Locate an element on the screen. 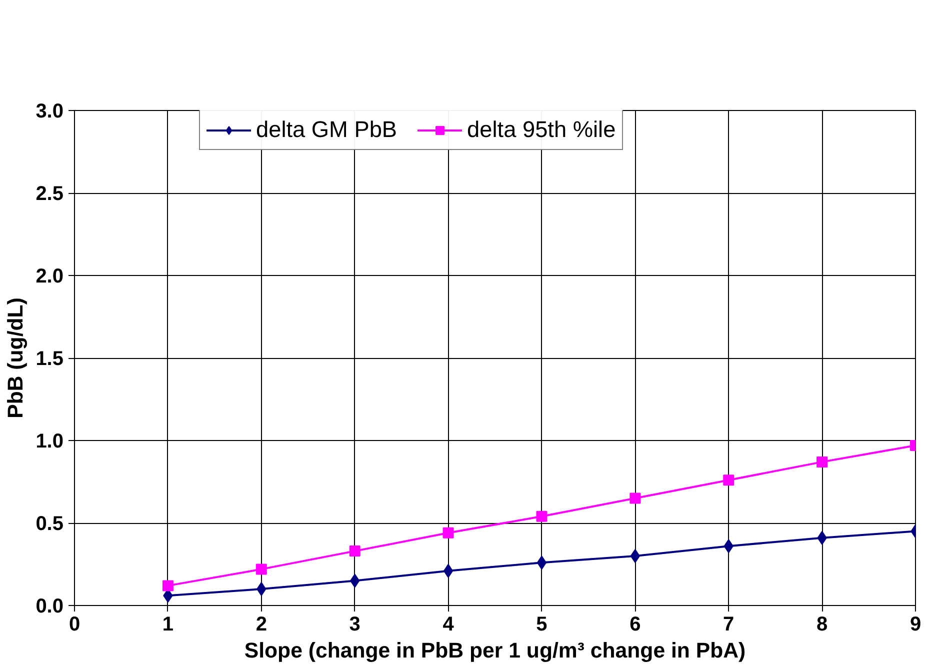  x-tick-label: 9 is located at coordinates (916, 625).